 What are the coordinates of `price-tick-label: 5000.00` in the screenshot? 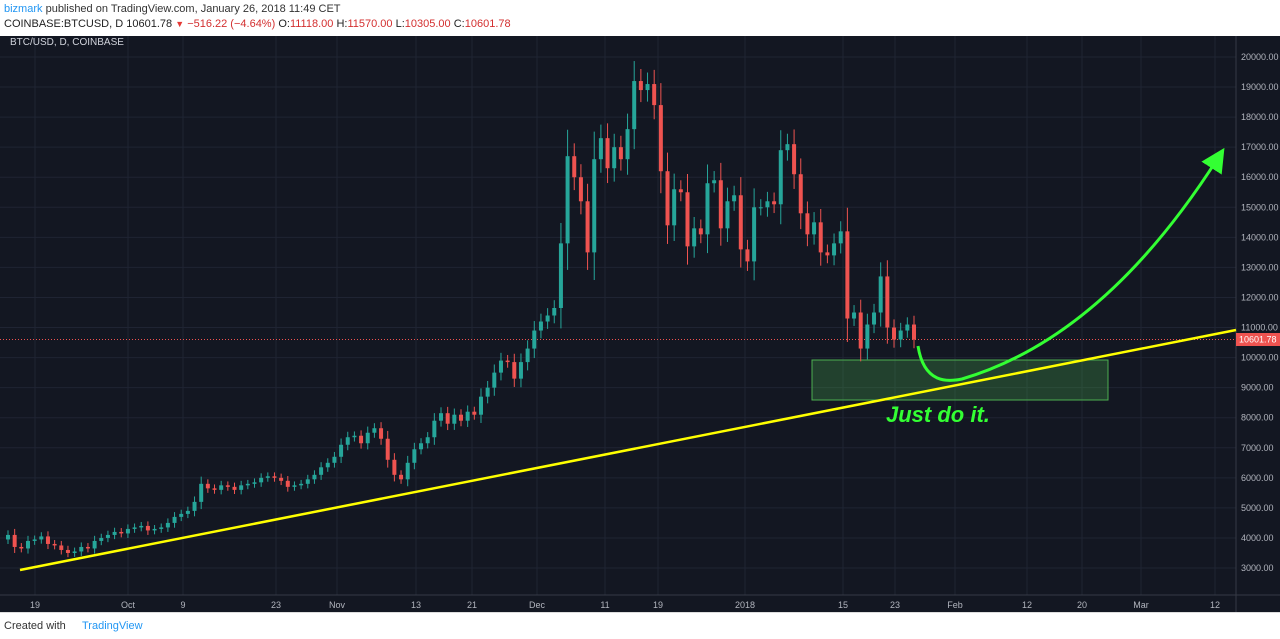 It's located at (1257, 508).